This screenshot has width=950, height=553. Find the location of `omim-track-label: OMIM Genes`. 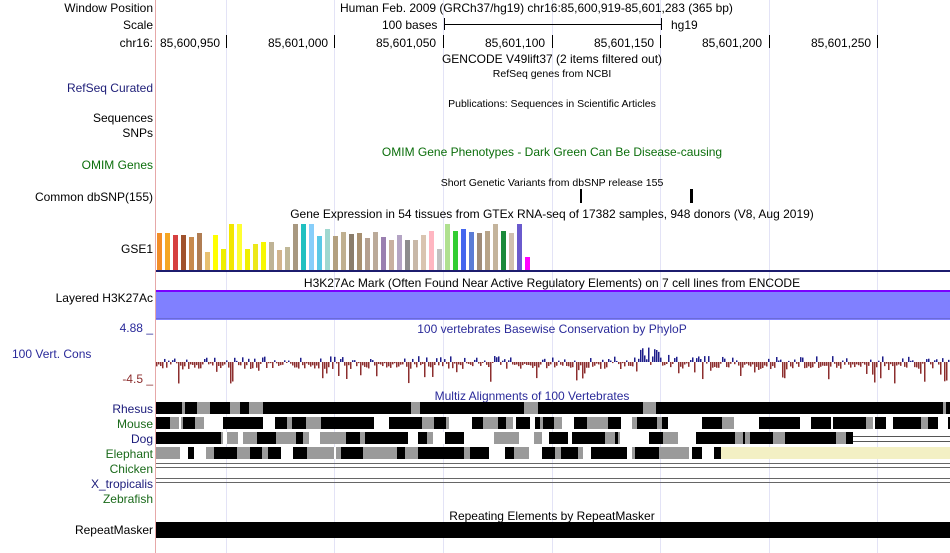

omim-track-label: OMIM Genes is located at coordinates (117, 165).